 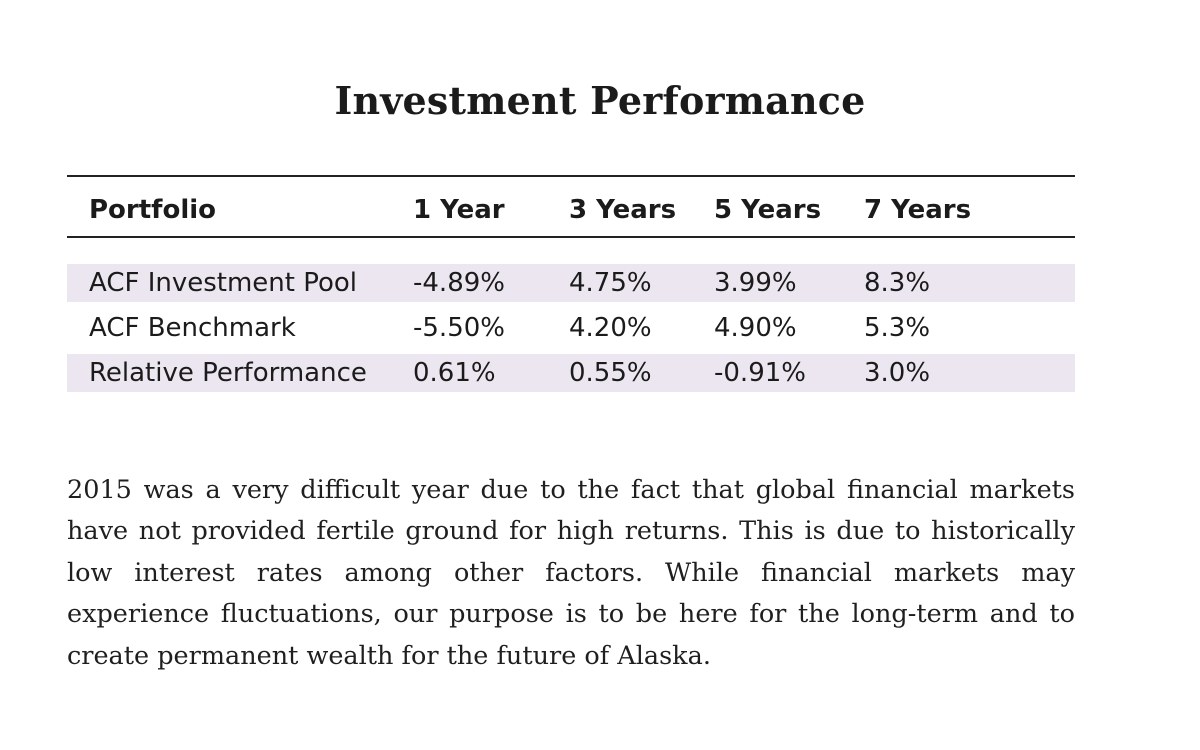 What do you see at coordinates (610, 328) in the screenshot?
I see `cell-3-years: 4.20%` at bounding box center [610, 328].